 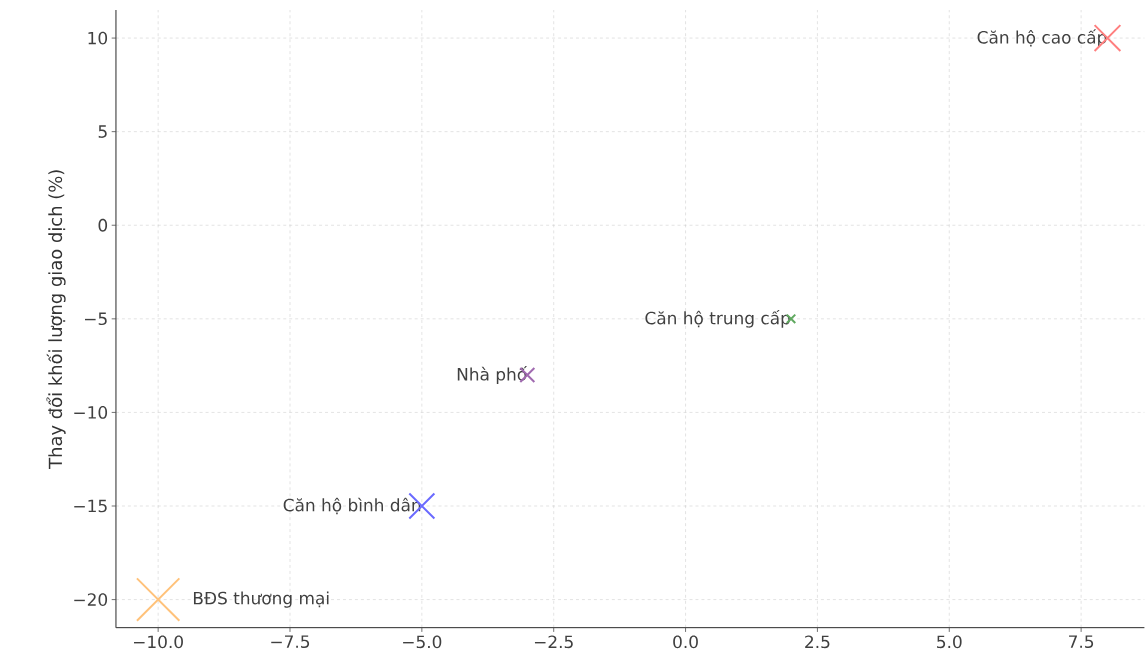 What do you see at coordinates (685, 642) in the screenshot?
I see `x-tick-label: 0.0` at bounding box center [685, 642].